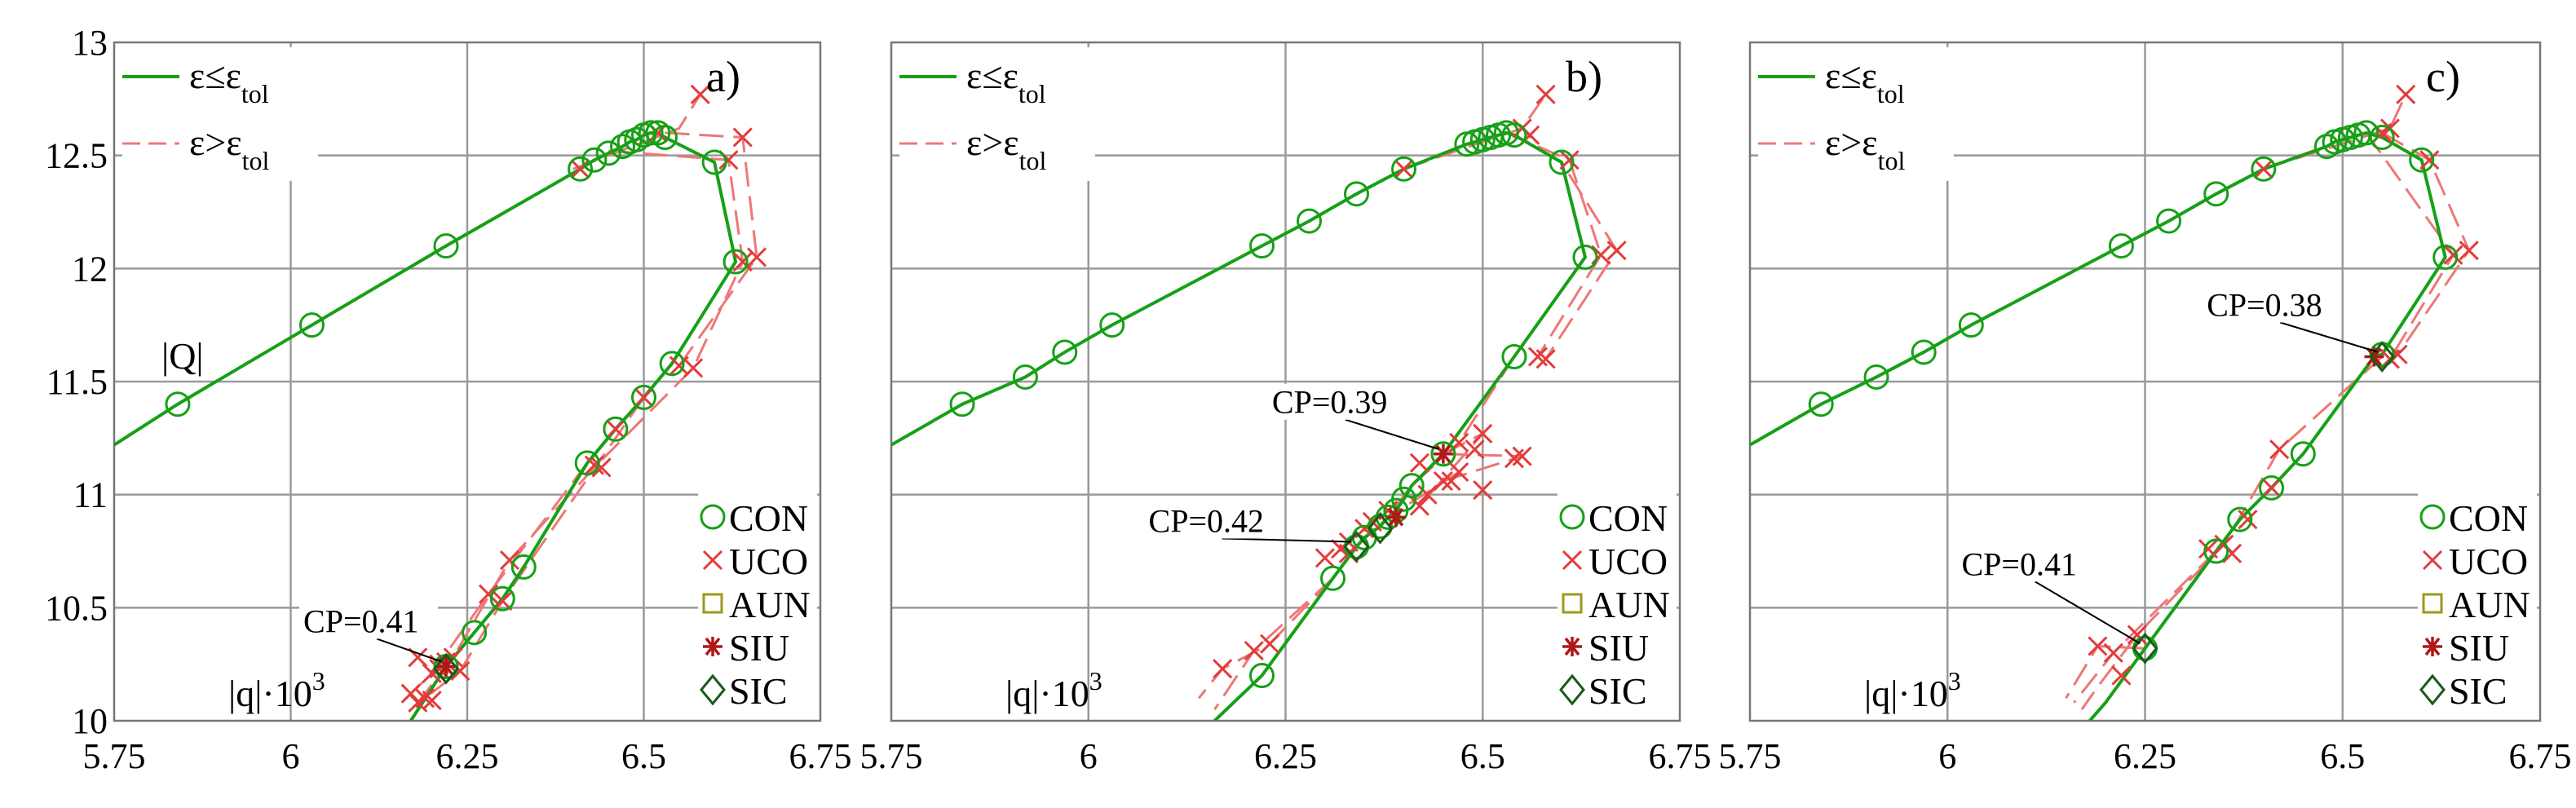 The width and height of the screenshot is (2576, 808). Describe the element at coordinates (76, 156) in the screenshot. I see `y-tick-label: 12.5` at that location.